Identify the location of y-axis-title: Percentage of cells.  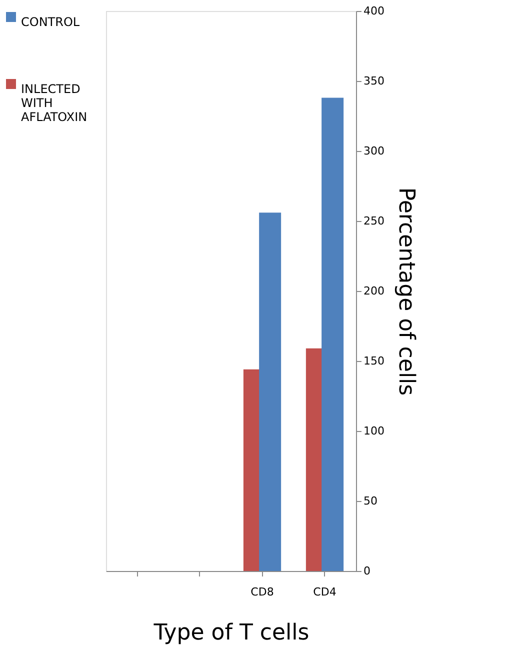
(405, 291).